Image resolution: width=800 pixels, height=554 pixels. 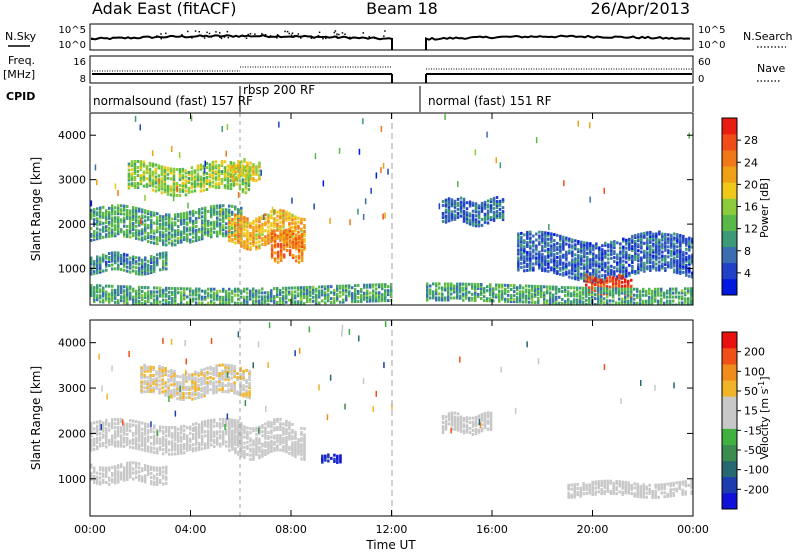 I want to click on colorbar-segment, so click(x=729, y=126).